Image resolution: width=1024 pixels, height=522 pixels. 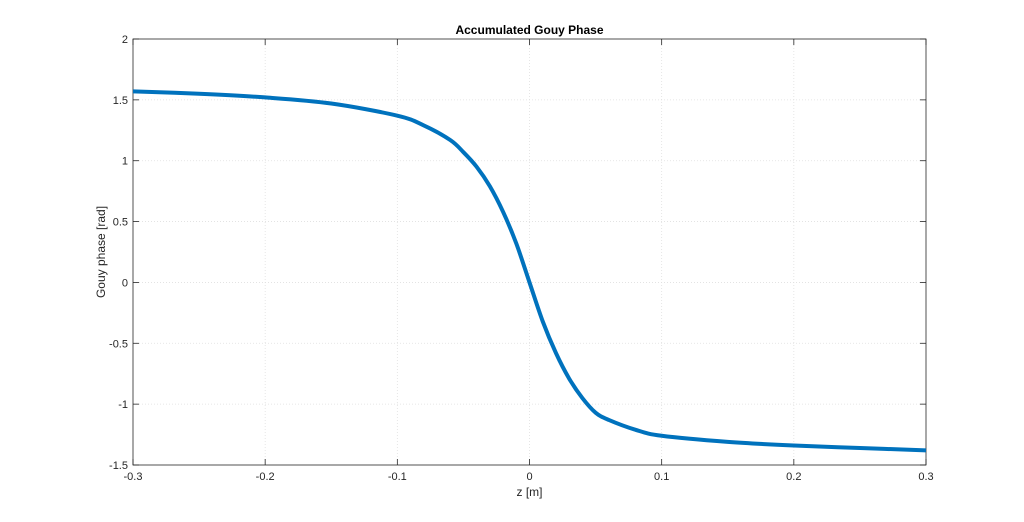 I want to click on x-tick-label: 0.3, so click(x=925, y=477).